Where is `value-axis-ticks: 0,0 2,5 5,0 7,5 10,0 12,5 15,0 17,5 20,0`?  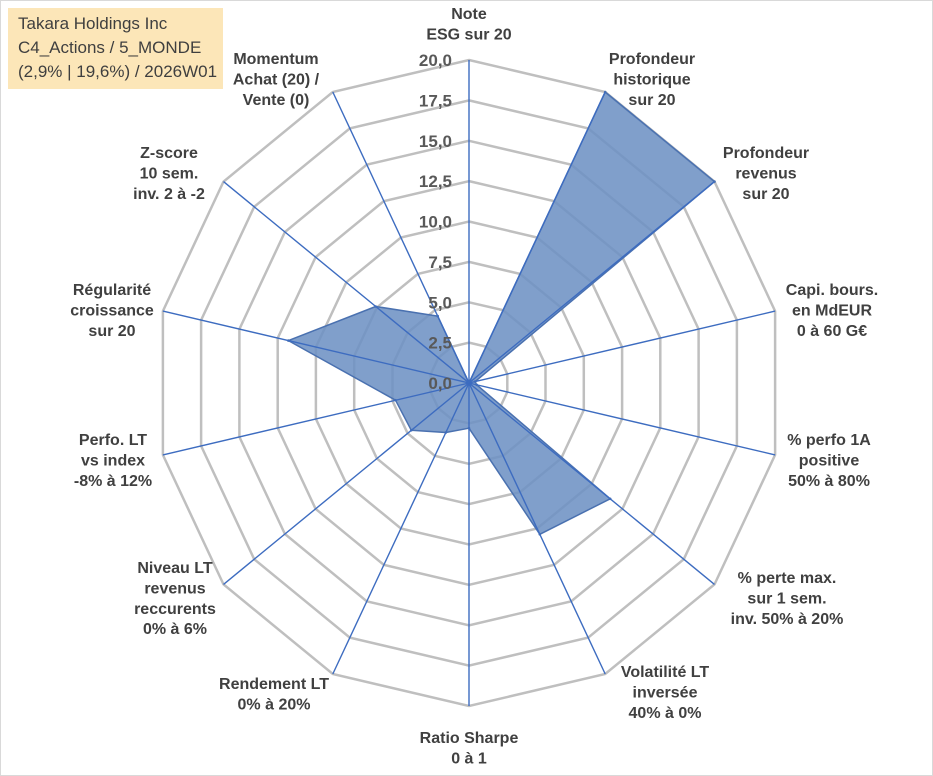
value-axis-ticks: 0,0 2,5 5,0 7,5 10,0 12,5 15,0 17,5 20,0 is located at coordinates (435, 222).